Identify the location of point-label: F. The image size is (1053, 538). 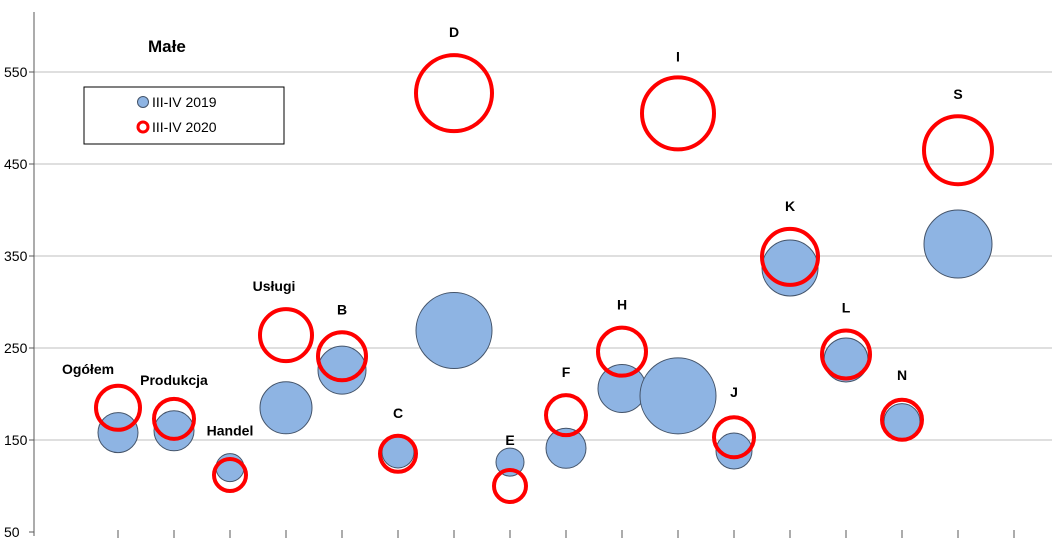
(566, 372).